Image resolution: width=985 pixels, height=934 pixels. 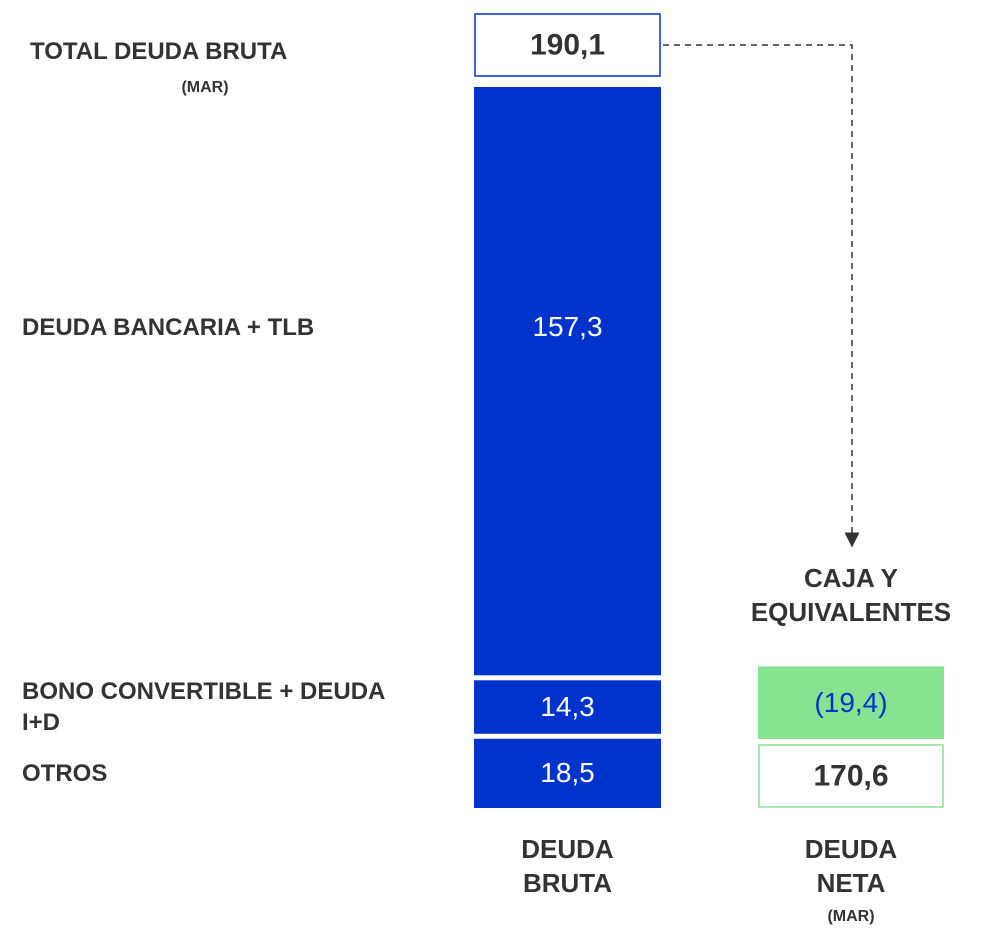 What do you see at coordinates (567, 326) in the screenshot?
I see `segment-value: 157,3` at bounding box center [567, 326].